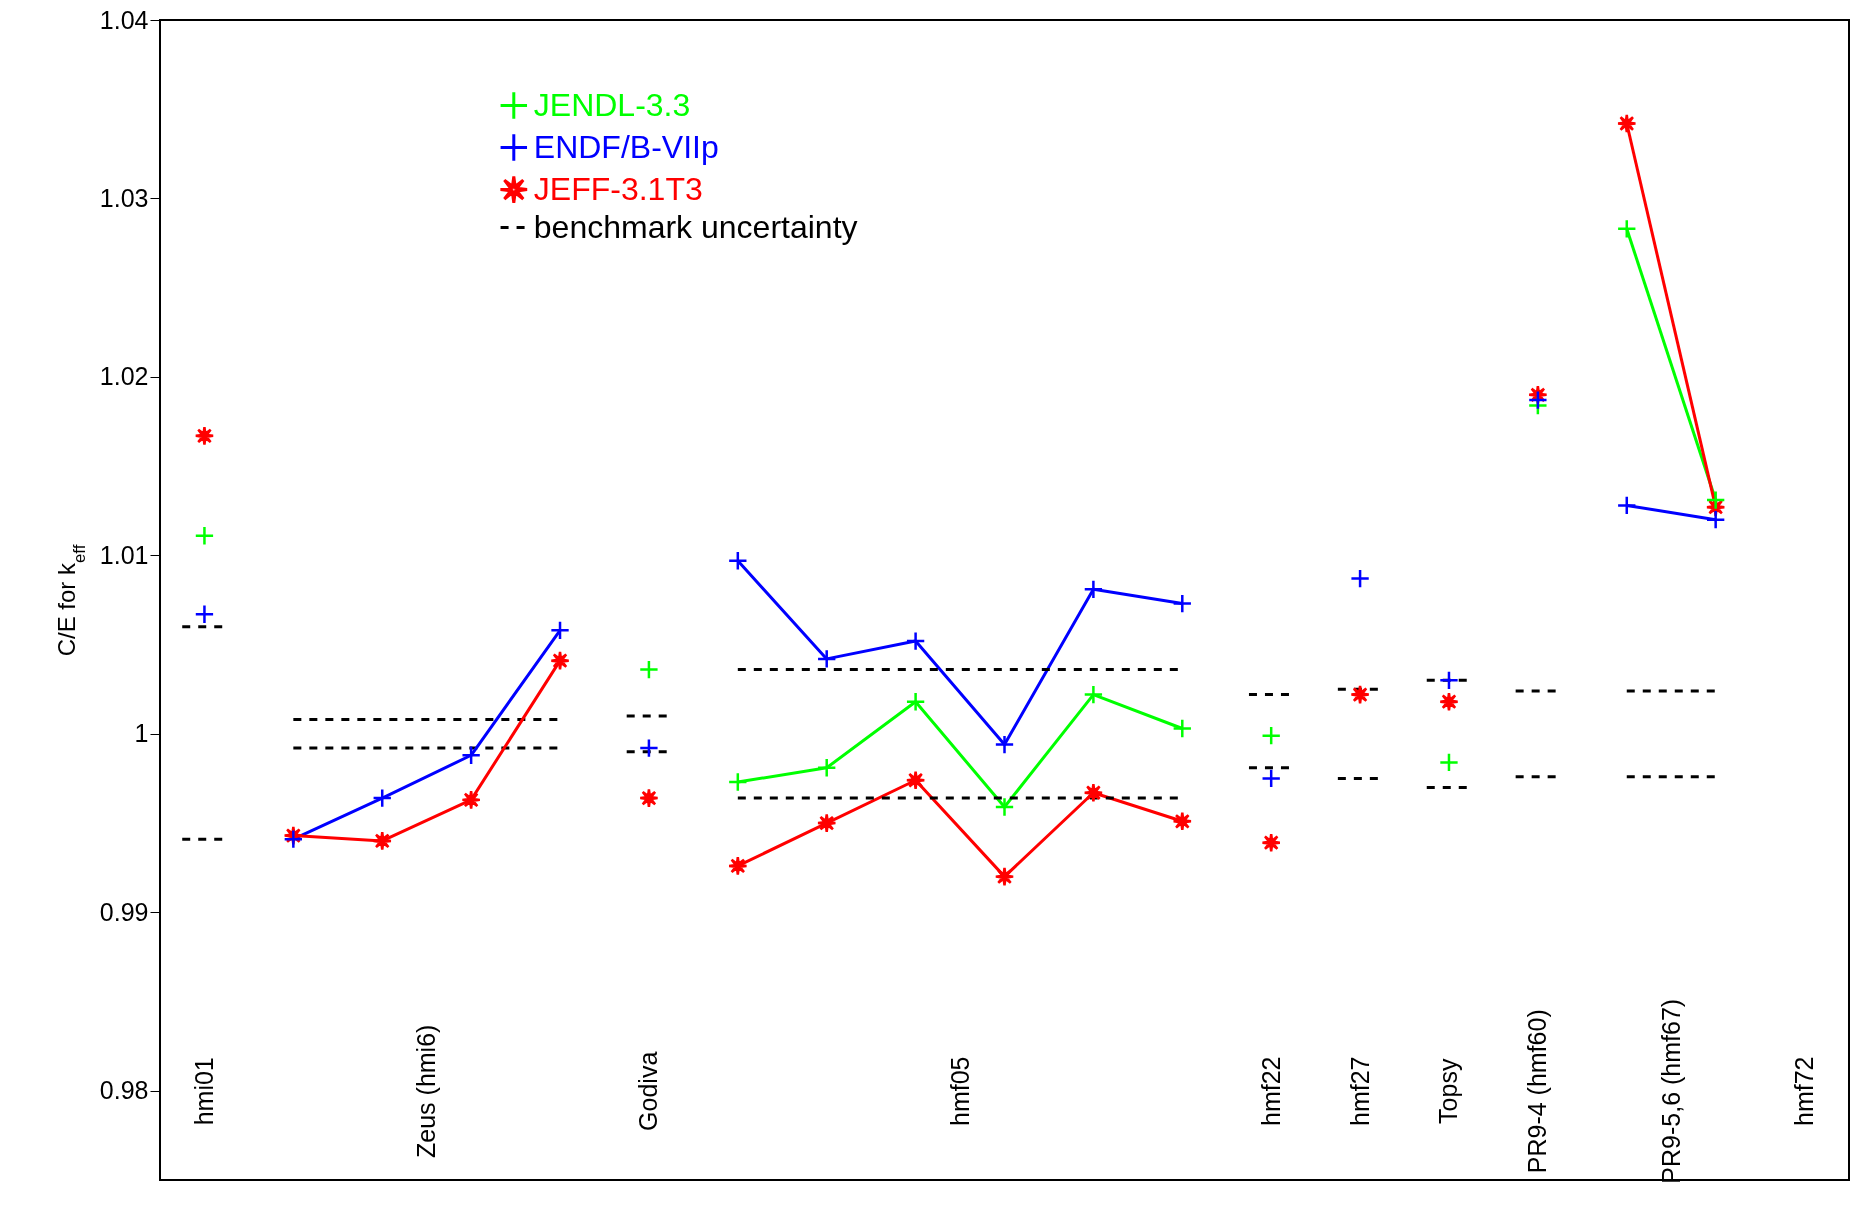 This screenshot has height=1207, width=1862. Describe the element at coordinates (124, 554) in the screenshot. I see `y-tick-label: 1.01` at that location.